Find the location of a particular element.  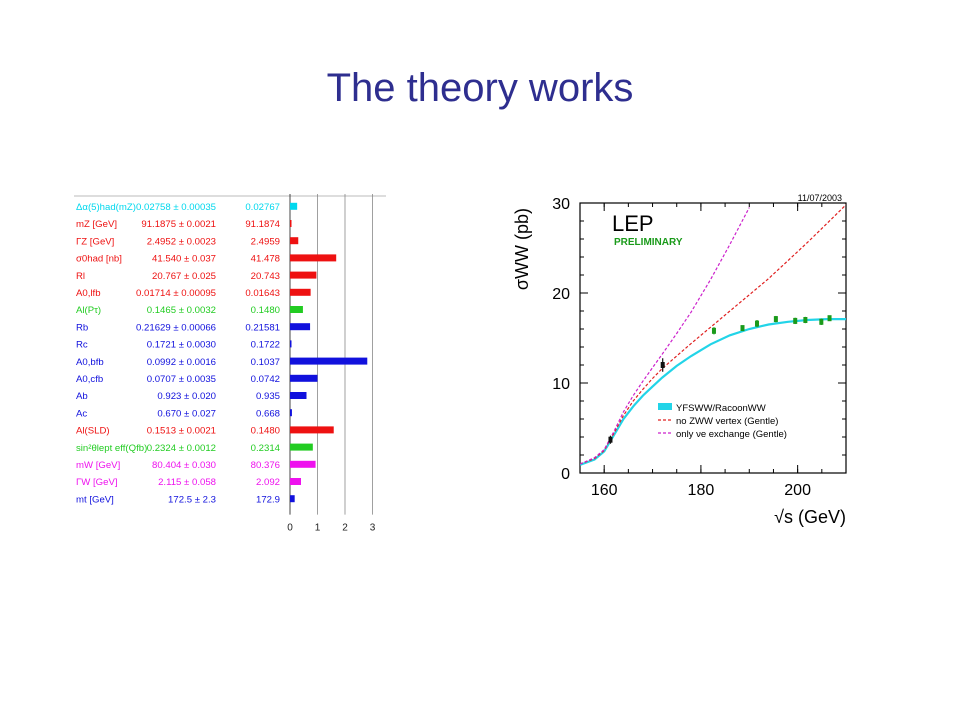

legend-entry: no ZWW vertex (Gentle) is located at coordinates (727, 421).